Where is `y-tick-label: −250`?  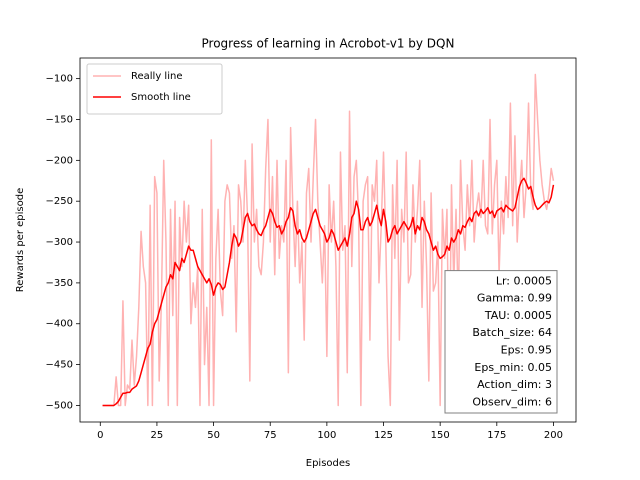
y-tick-label: −250 is located at coordinates (59, 201).